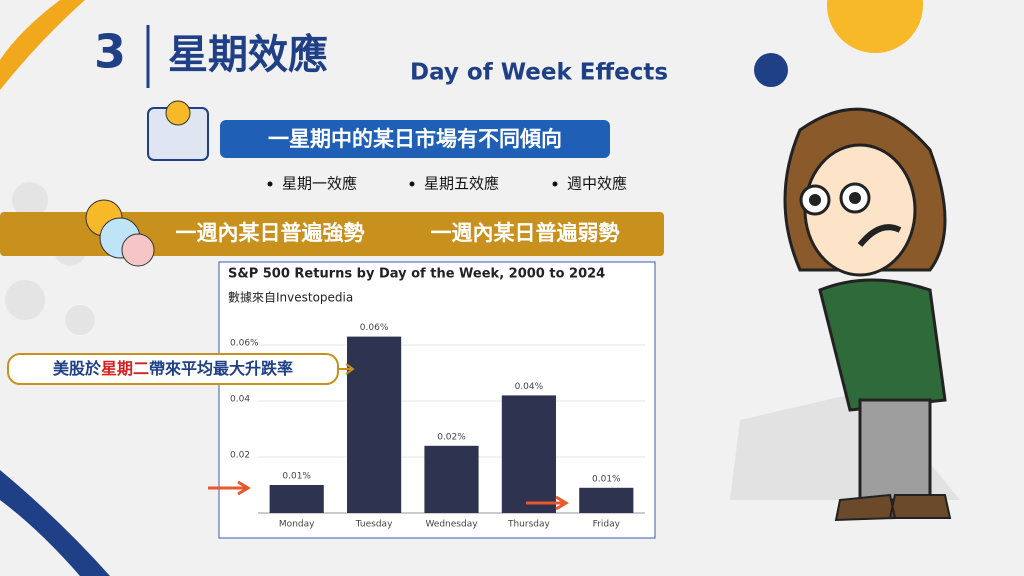 The image size is (1024, 576). Describe the element at coordinates (451, 525) in the screenshot. I see `x-tick-label: Wednesday` at that location.